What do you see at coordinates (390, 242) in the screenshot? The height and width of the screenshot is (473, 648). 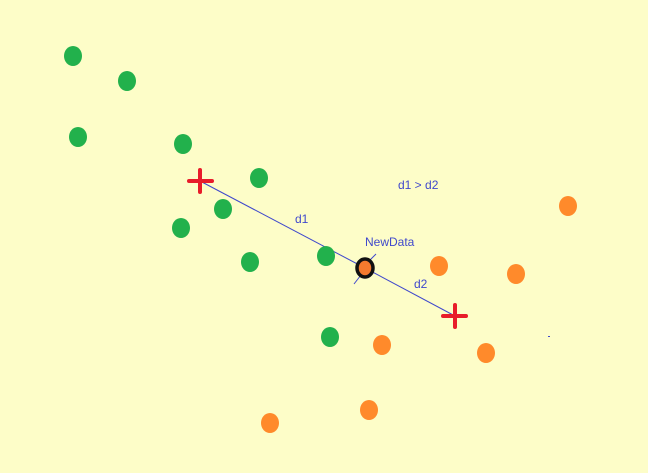 I see `label-new-data: NewData` at bounding box center [390, 242].